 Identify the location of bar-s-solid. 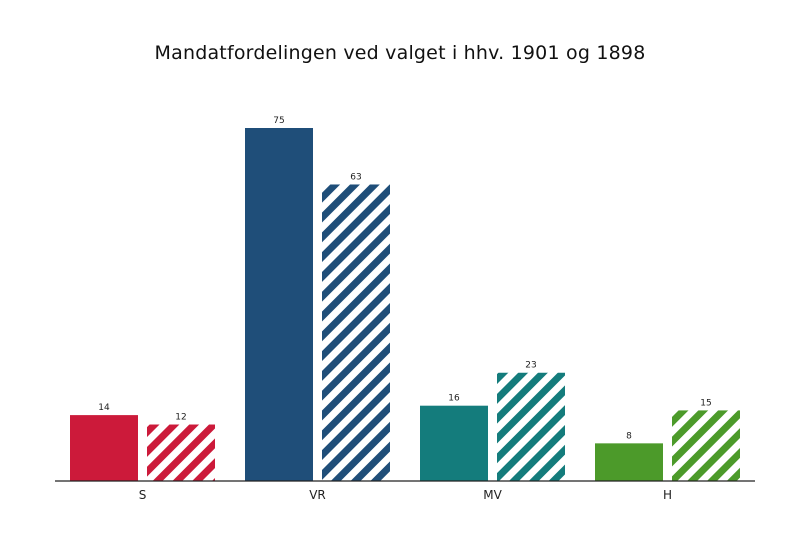
(104, 448).